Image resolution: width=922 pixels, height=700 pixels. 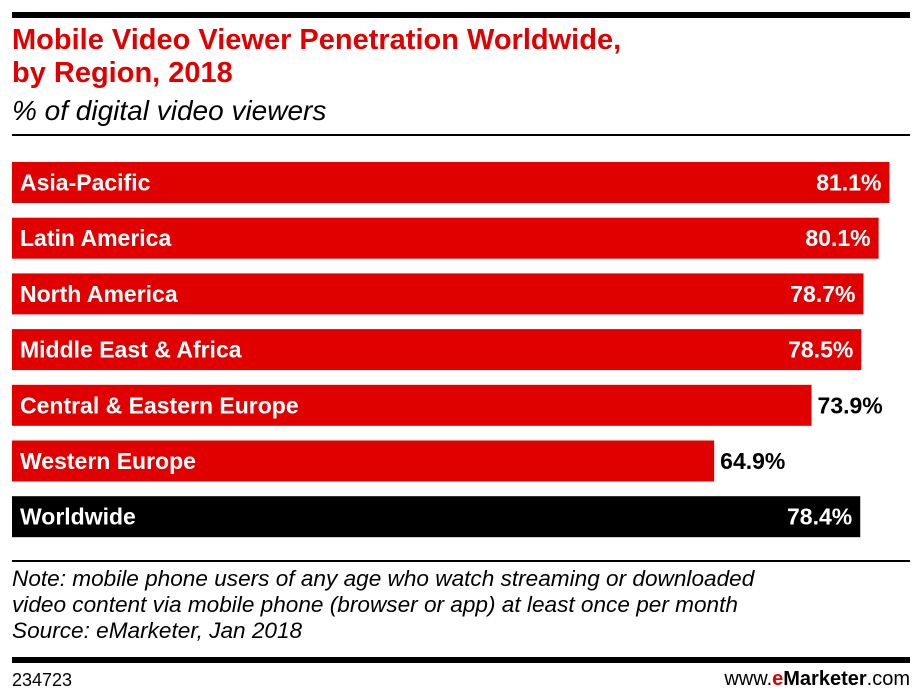 What do you see at coordinates (461, 15) in the screenshot?
I see `top-rule` at bounding box center [461, 15].